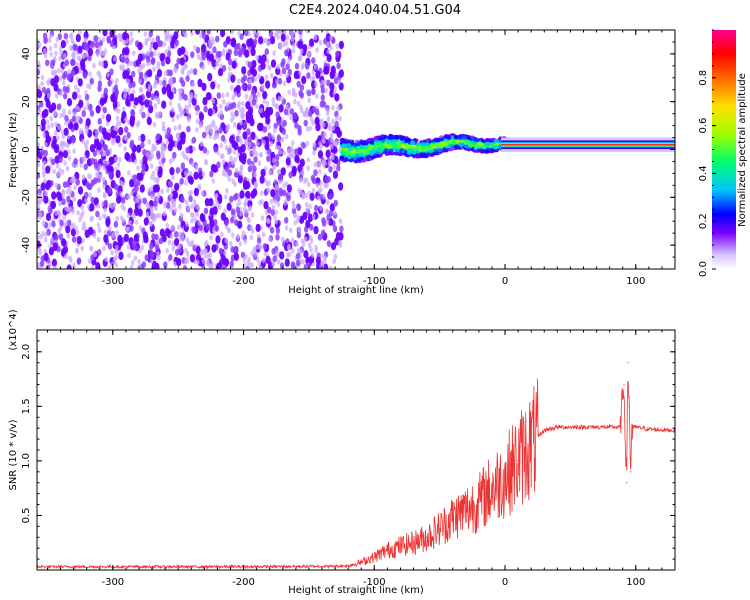 The width and height of the screenshot is (750, 600). I want to click on snr-x-label: Height of straight line (km), so click(356, 590).